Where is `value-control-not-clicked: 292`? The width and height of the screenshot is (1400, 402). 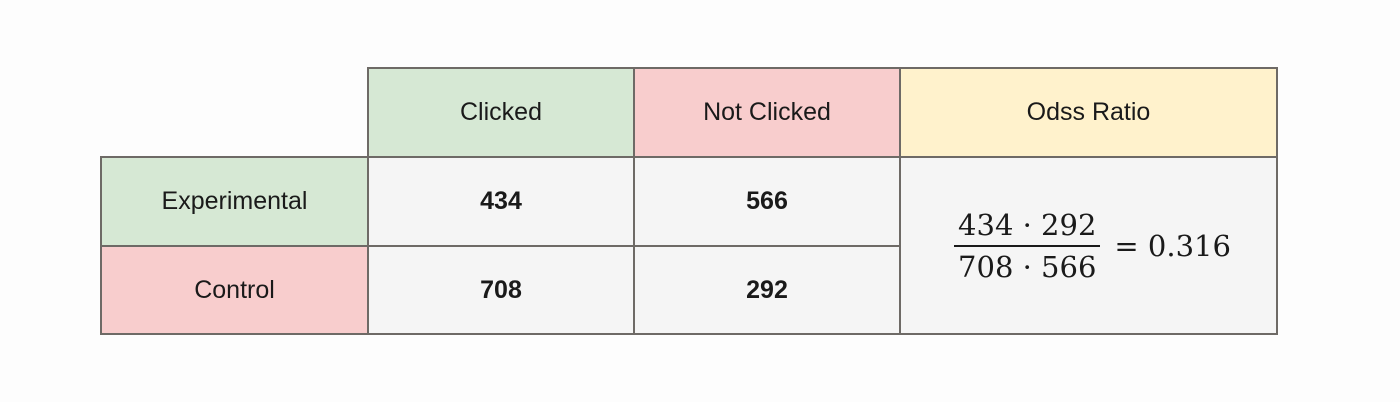
value-control-not-clicked: 292 is located at coordinates (767, 290).